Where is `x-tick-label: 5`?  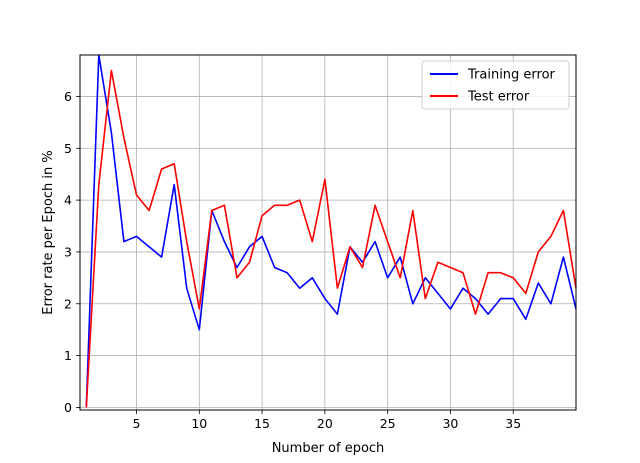 x-tick-label: 5 is located at coordinates (137, 423).